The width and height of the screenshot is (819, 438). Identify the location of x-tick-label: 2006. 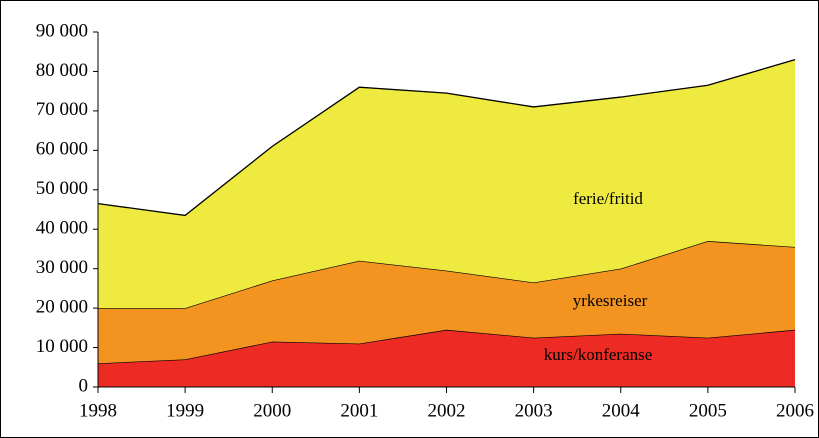
(795, 410).